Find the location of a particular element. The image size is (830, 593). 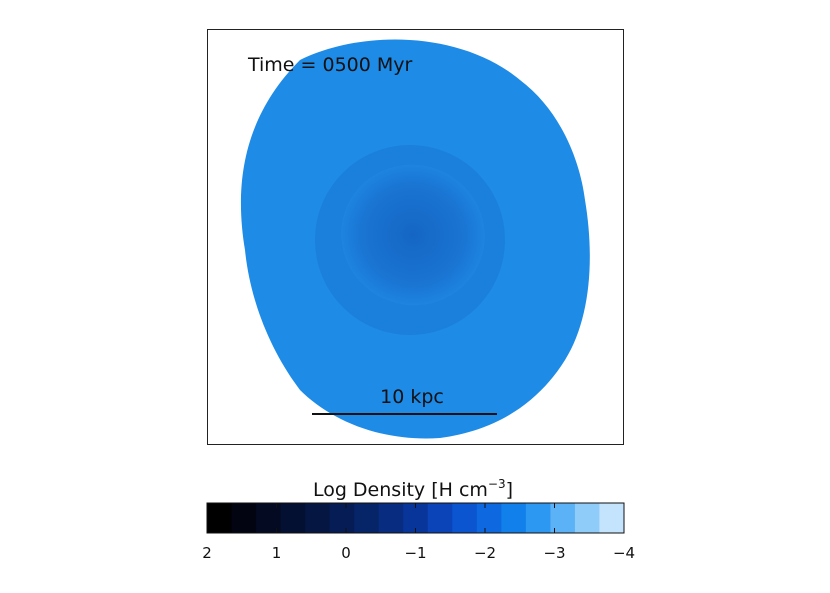

tick-label: −4 is located at coordinates (624, 553).